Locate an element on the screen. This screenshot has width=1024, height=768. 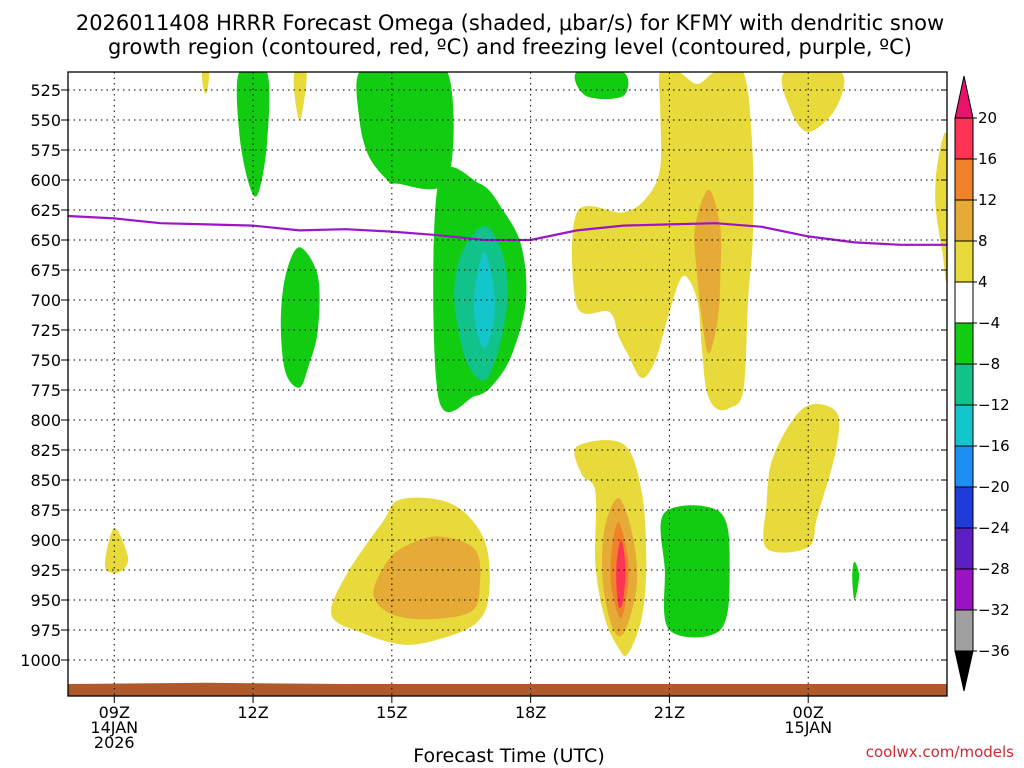
y-tick-label-625: 625 is located at coordinates (45, 210).